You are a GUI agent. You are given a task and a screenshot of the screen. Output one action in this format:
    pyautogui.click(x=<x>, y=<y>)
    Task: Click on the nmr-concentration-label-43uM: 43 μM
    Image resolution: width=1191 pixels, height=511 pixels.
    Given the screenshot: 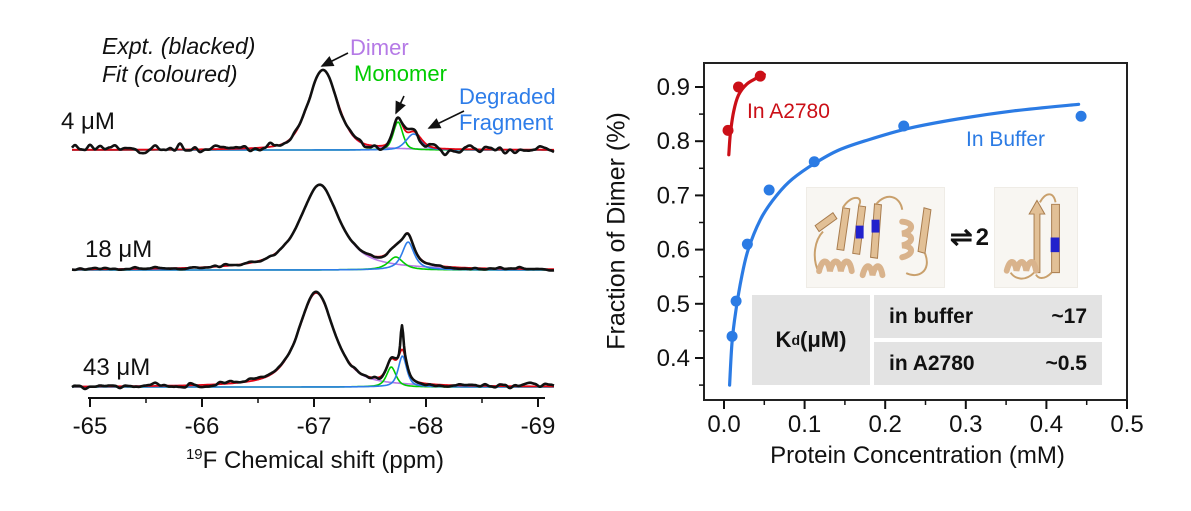 What is the action you would take?
    pyautogui.click(x=117, y=367)
    